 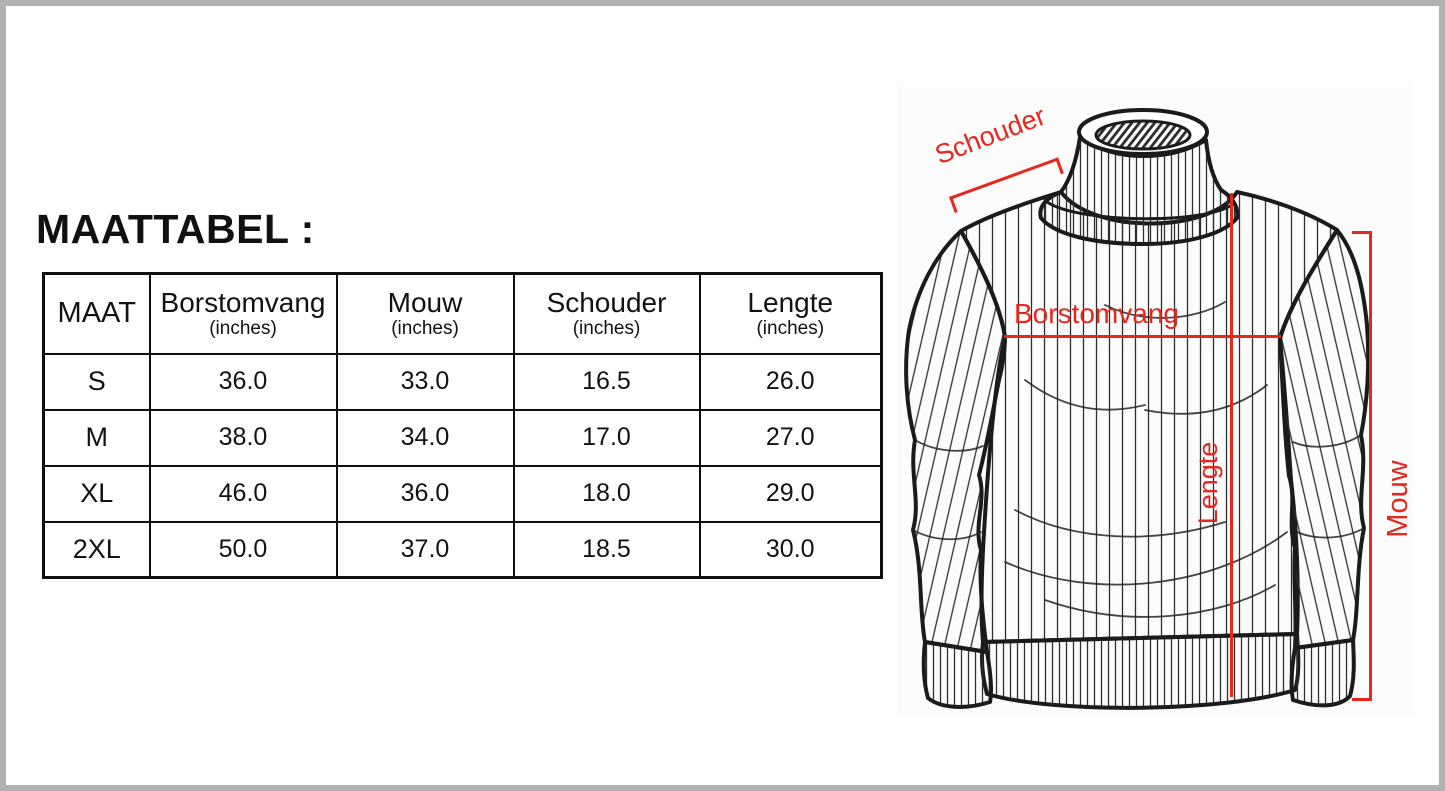 I want to click on mouw-dimension-line, so click(x=1370, y=466).